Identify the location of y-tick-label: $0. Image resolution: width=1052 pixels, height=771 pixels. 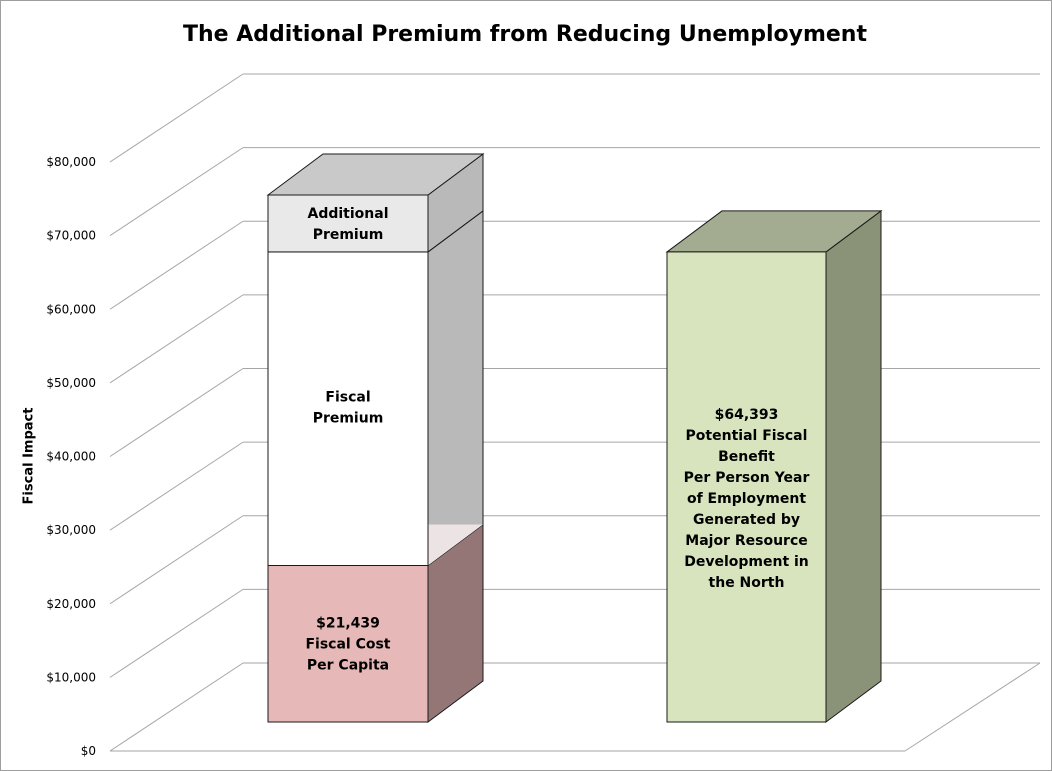
(88, 751).